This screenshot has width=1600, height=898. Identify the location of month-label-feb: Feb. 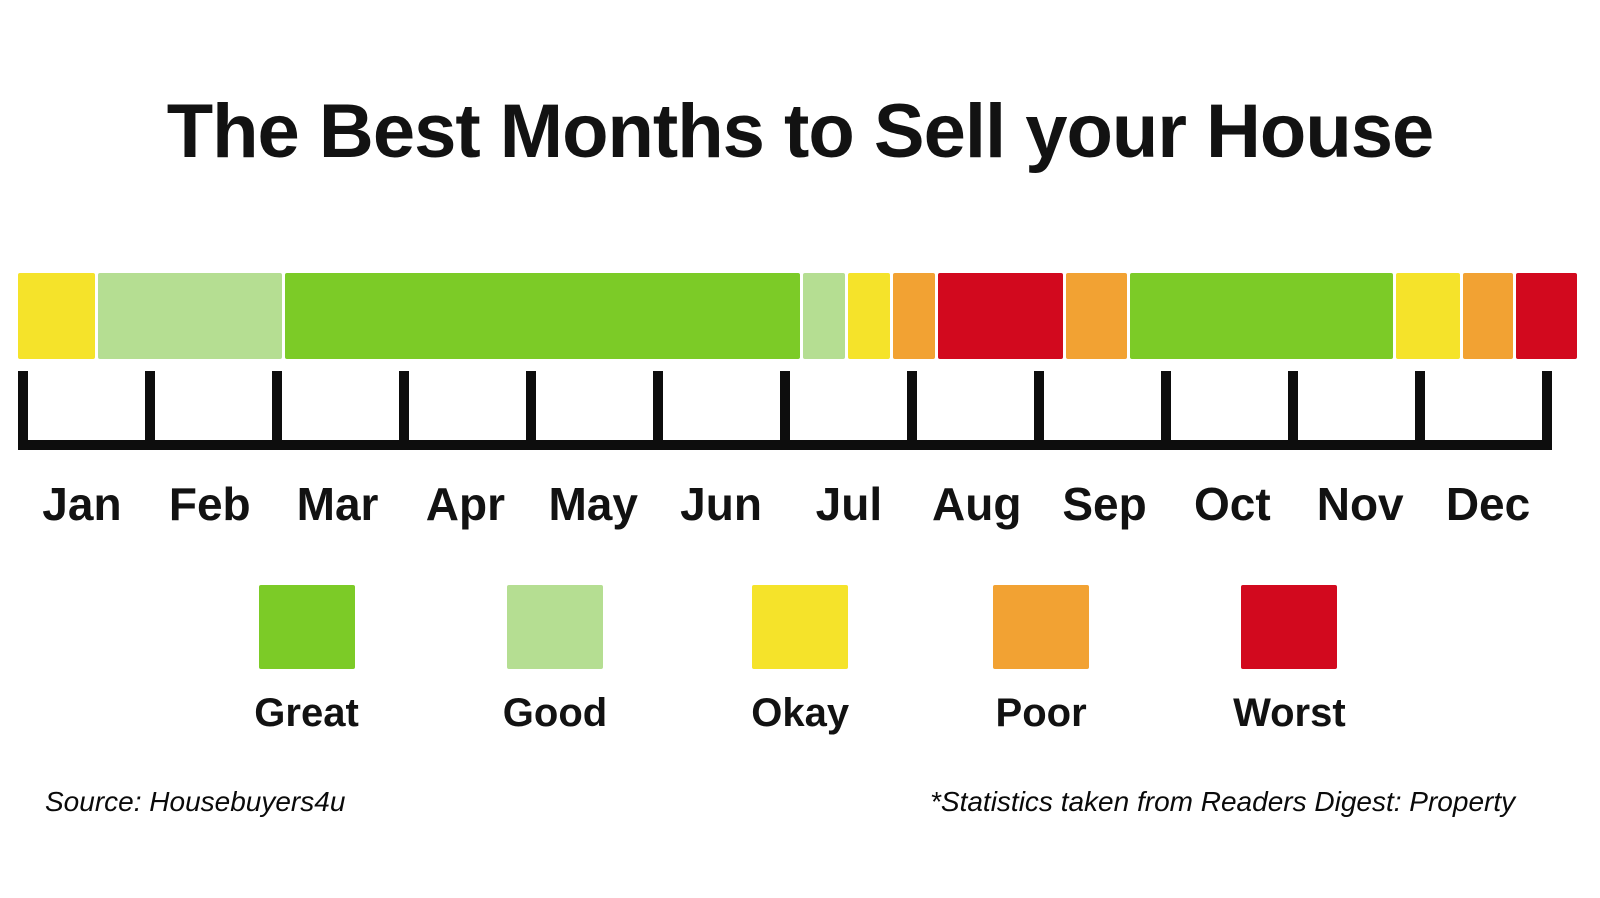
(209, 504).